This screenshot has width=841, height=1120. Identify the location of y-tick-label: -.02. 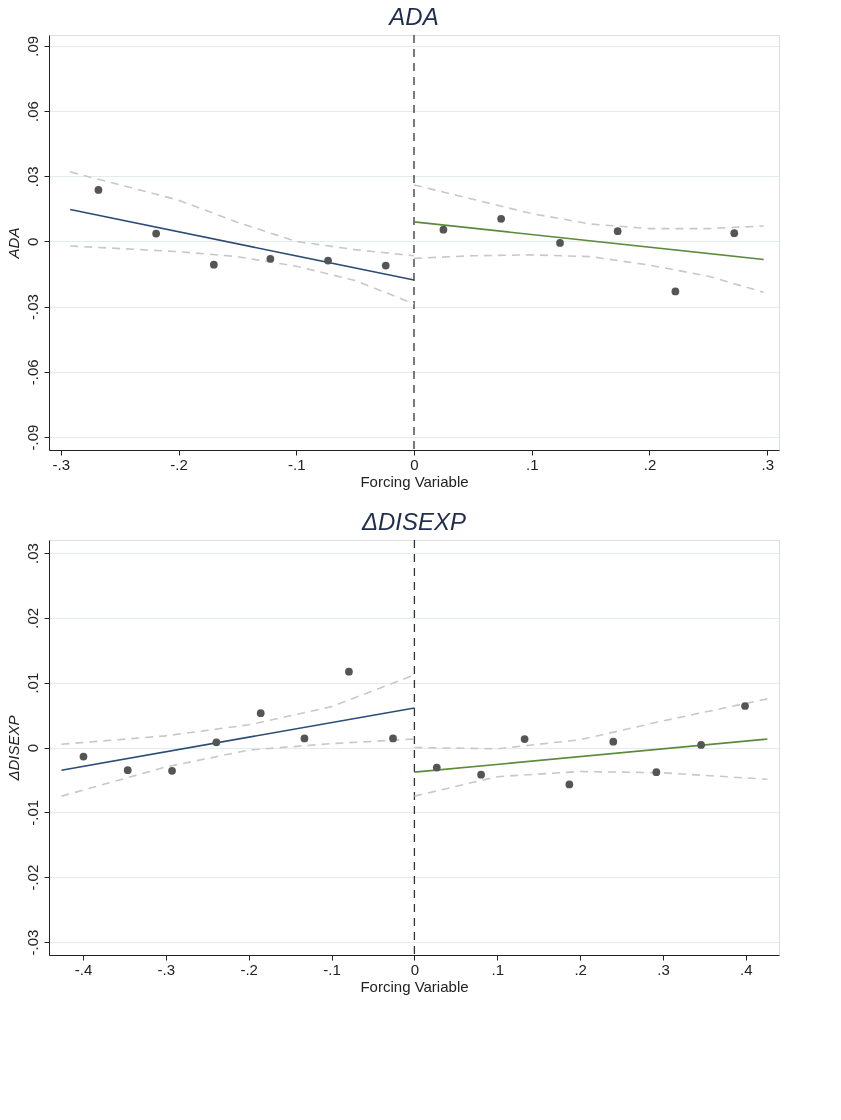
(32, 877).